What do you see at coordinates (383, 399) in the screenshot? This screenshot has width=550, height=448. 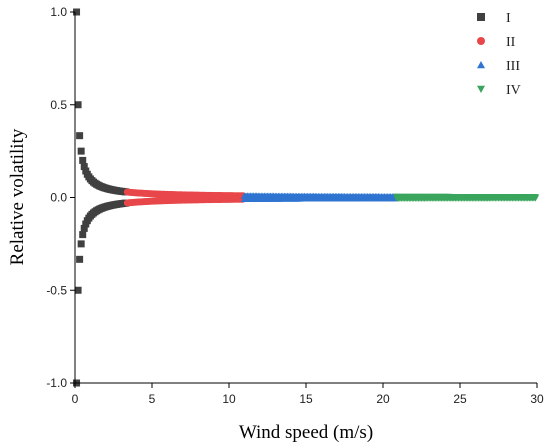 I see `x-tick-label: 20` at bounding box center [383, 399].